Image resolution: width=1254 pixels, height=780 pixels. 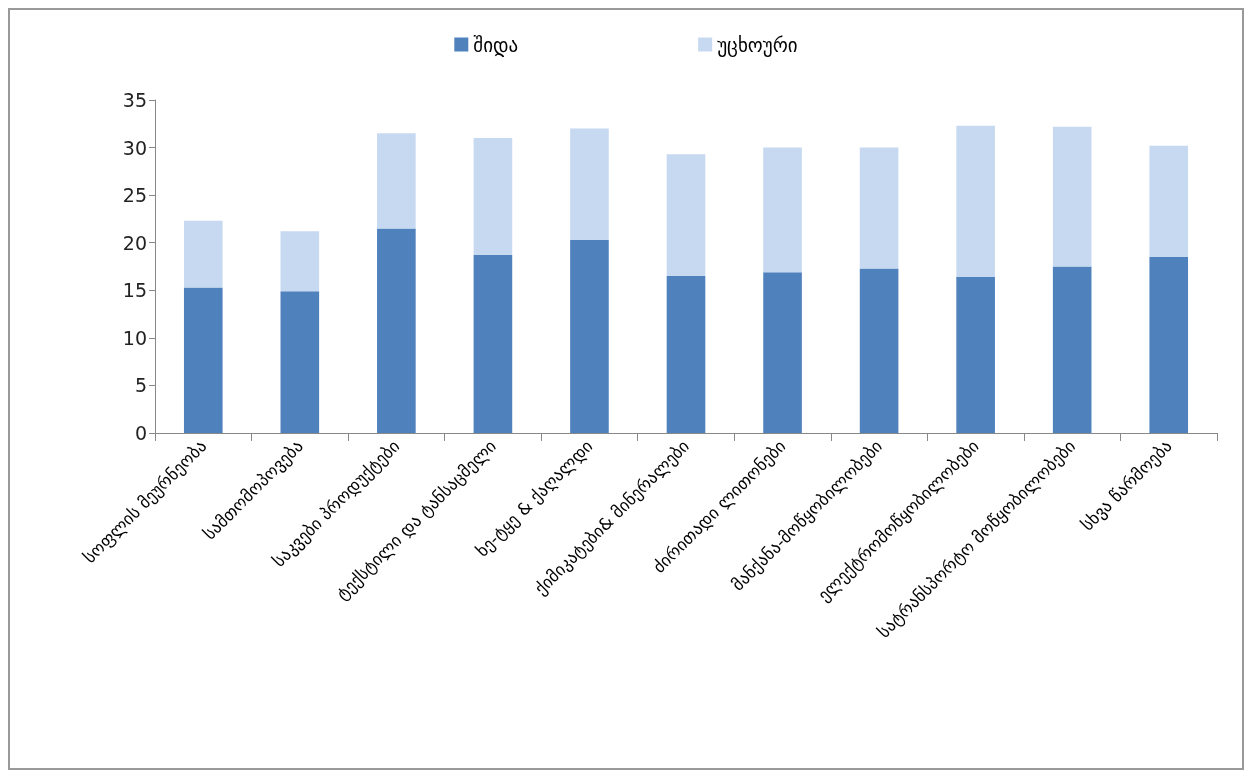 I want to click on y-tick-label: 35, so click(x=134, y=100).